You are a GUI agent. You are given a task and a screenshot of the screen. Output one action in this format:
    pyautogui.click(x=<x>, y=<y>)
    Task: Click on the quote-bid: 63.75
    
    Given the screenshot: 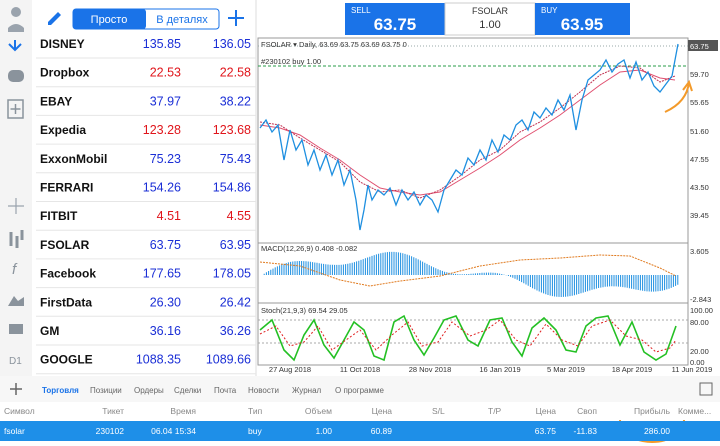 What is the action you would take?
    pyautogui.click(x=165, y=245)
    